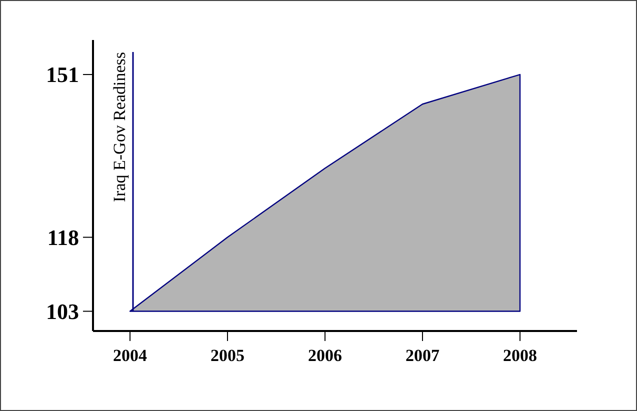  Describe the element at coordinates (227, 355) in the screenshot. I see `x-tick-label: 2005` at that location.